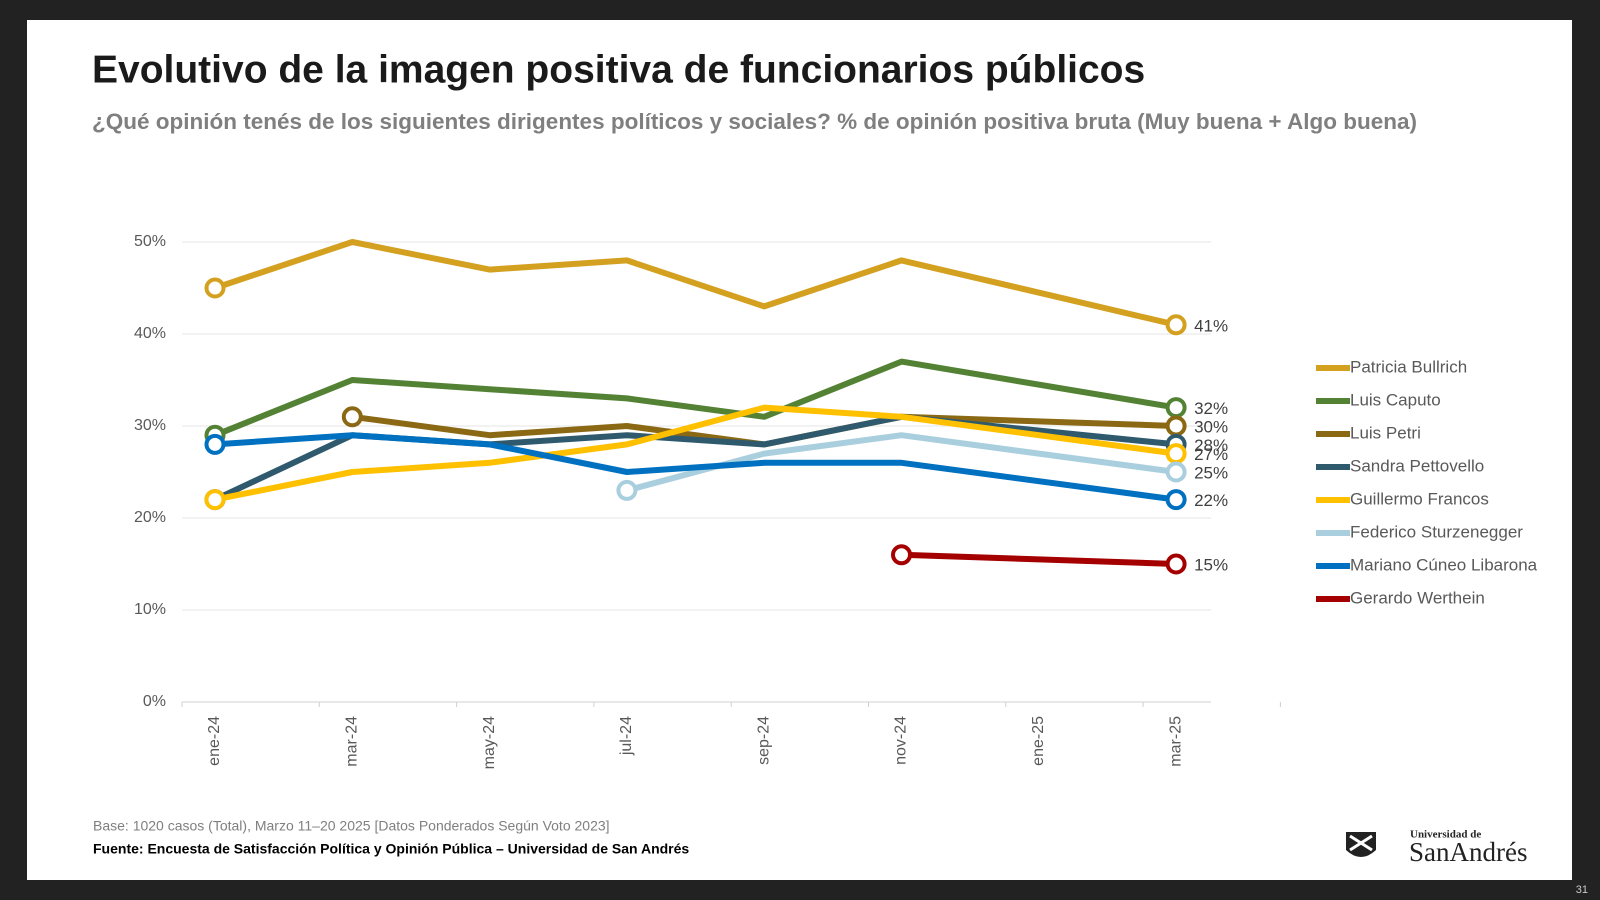 This screenshot has width=1600, height=900. What do you see at coordinates (352, 741) in the screenshot?
I see `x-tick-label: mar-24` at bounding box center [352, 741].